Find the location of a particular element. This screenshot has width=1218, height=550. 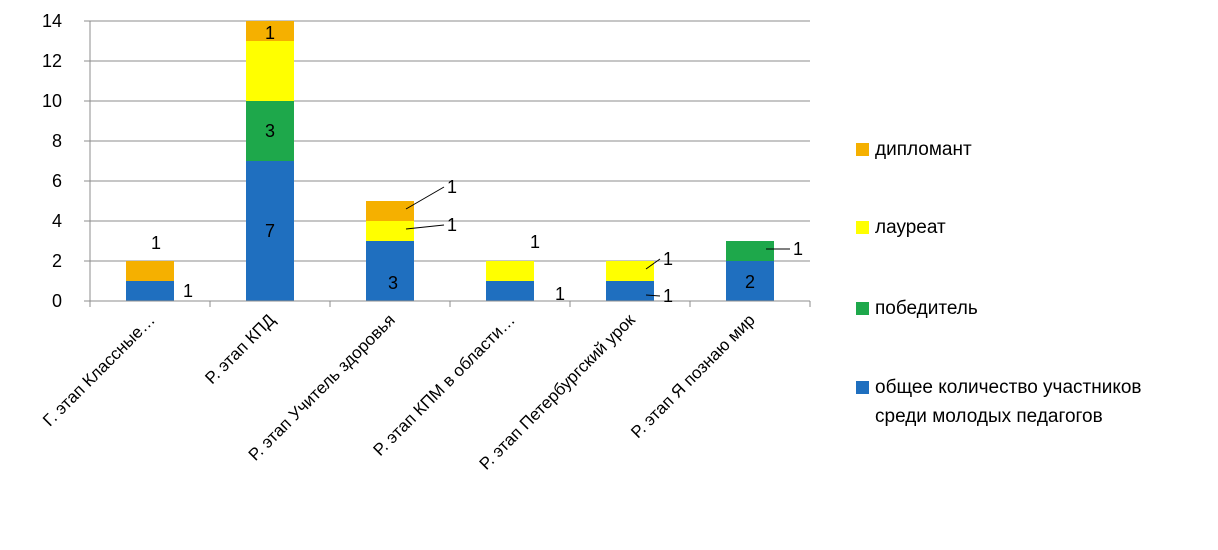

legend-item-diplomant: дипломант is located at coordinates (914, 149).